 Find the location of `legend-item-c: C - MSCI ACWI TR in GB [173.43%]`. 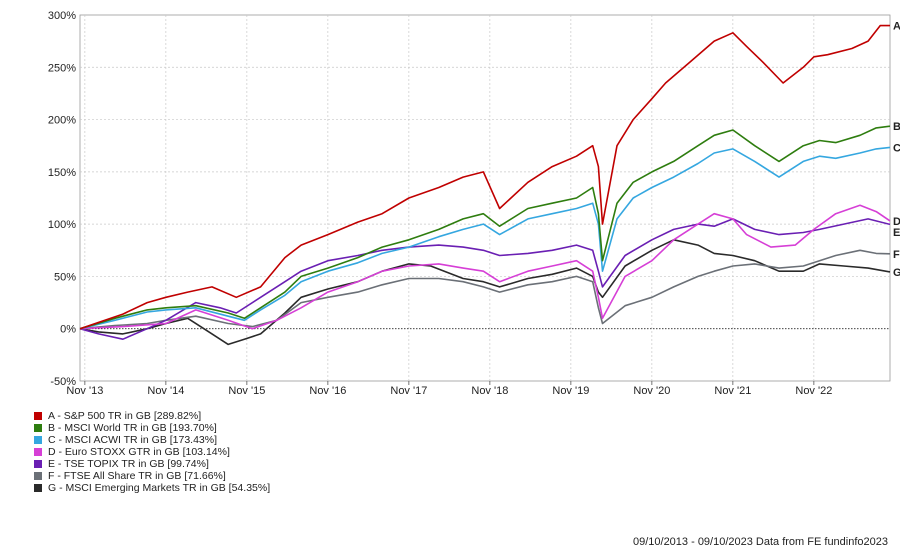

legend-item-c: C - MSCI ACWI TR in GB [173.43%] is located at coordinates (152, 440).